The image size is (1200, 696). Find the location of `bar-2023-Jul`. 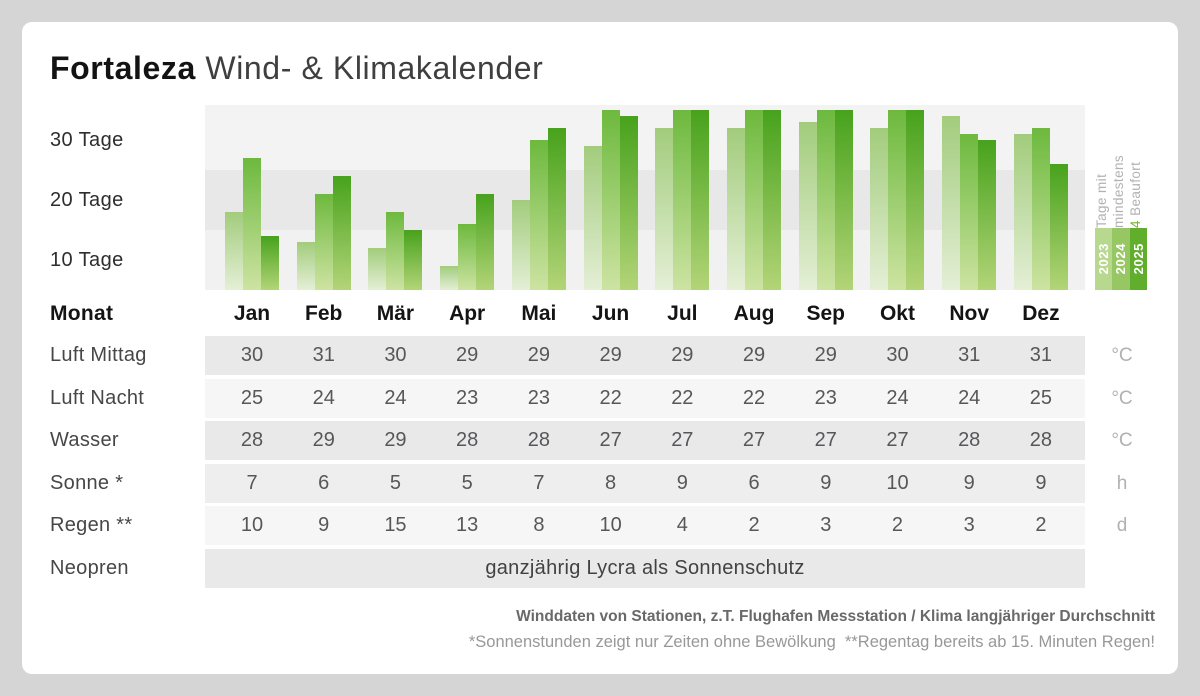

bar-2023-Jul is located at coordinates (664, 209).